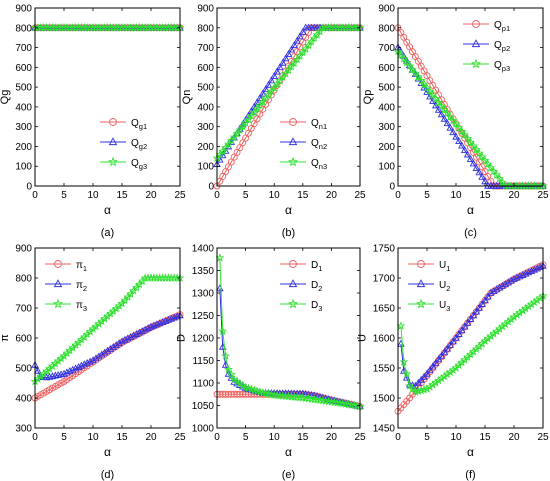 The height and width of the screenshot is (481, 550). I want to click on plot-frame, so click(107, 97).